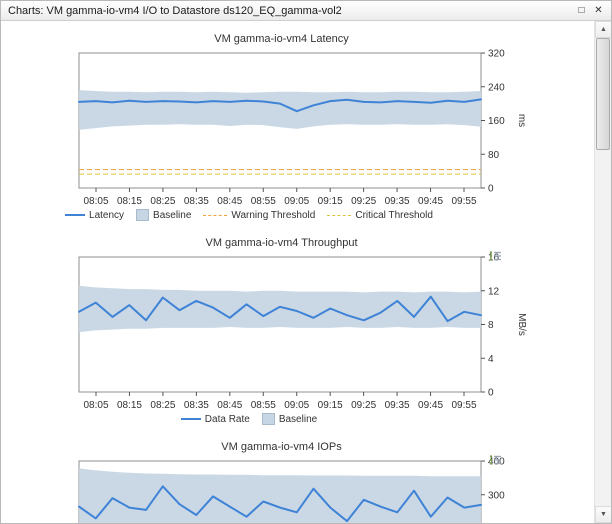 The height and width of the screenshot is (524, 612). What do you see at coordinates (491, 359) in the screenshot?
I see `y-tick-label: 4` at bounding box center [491, 359].